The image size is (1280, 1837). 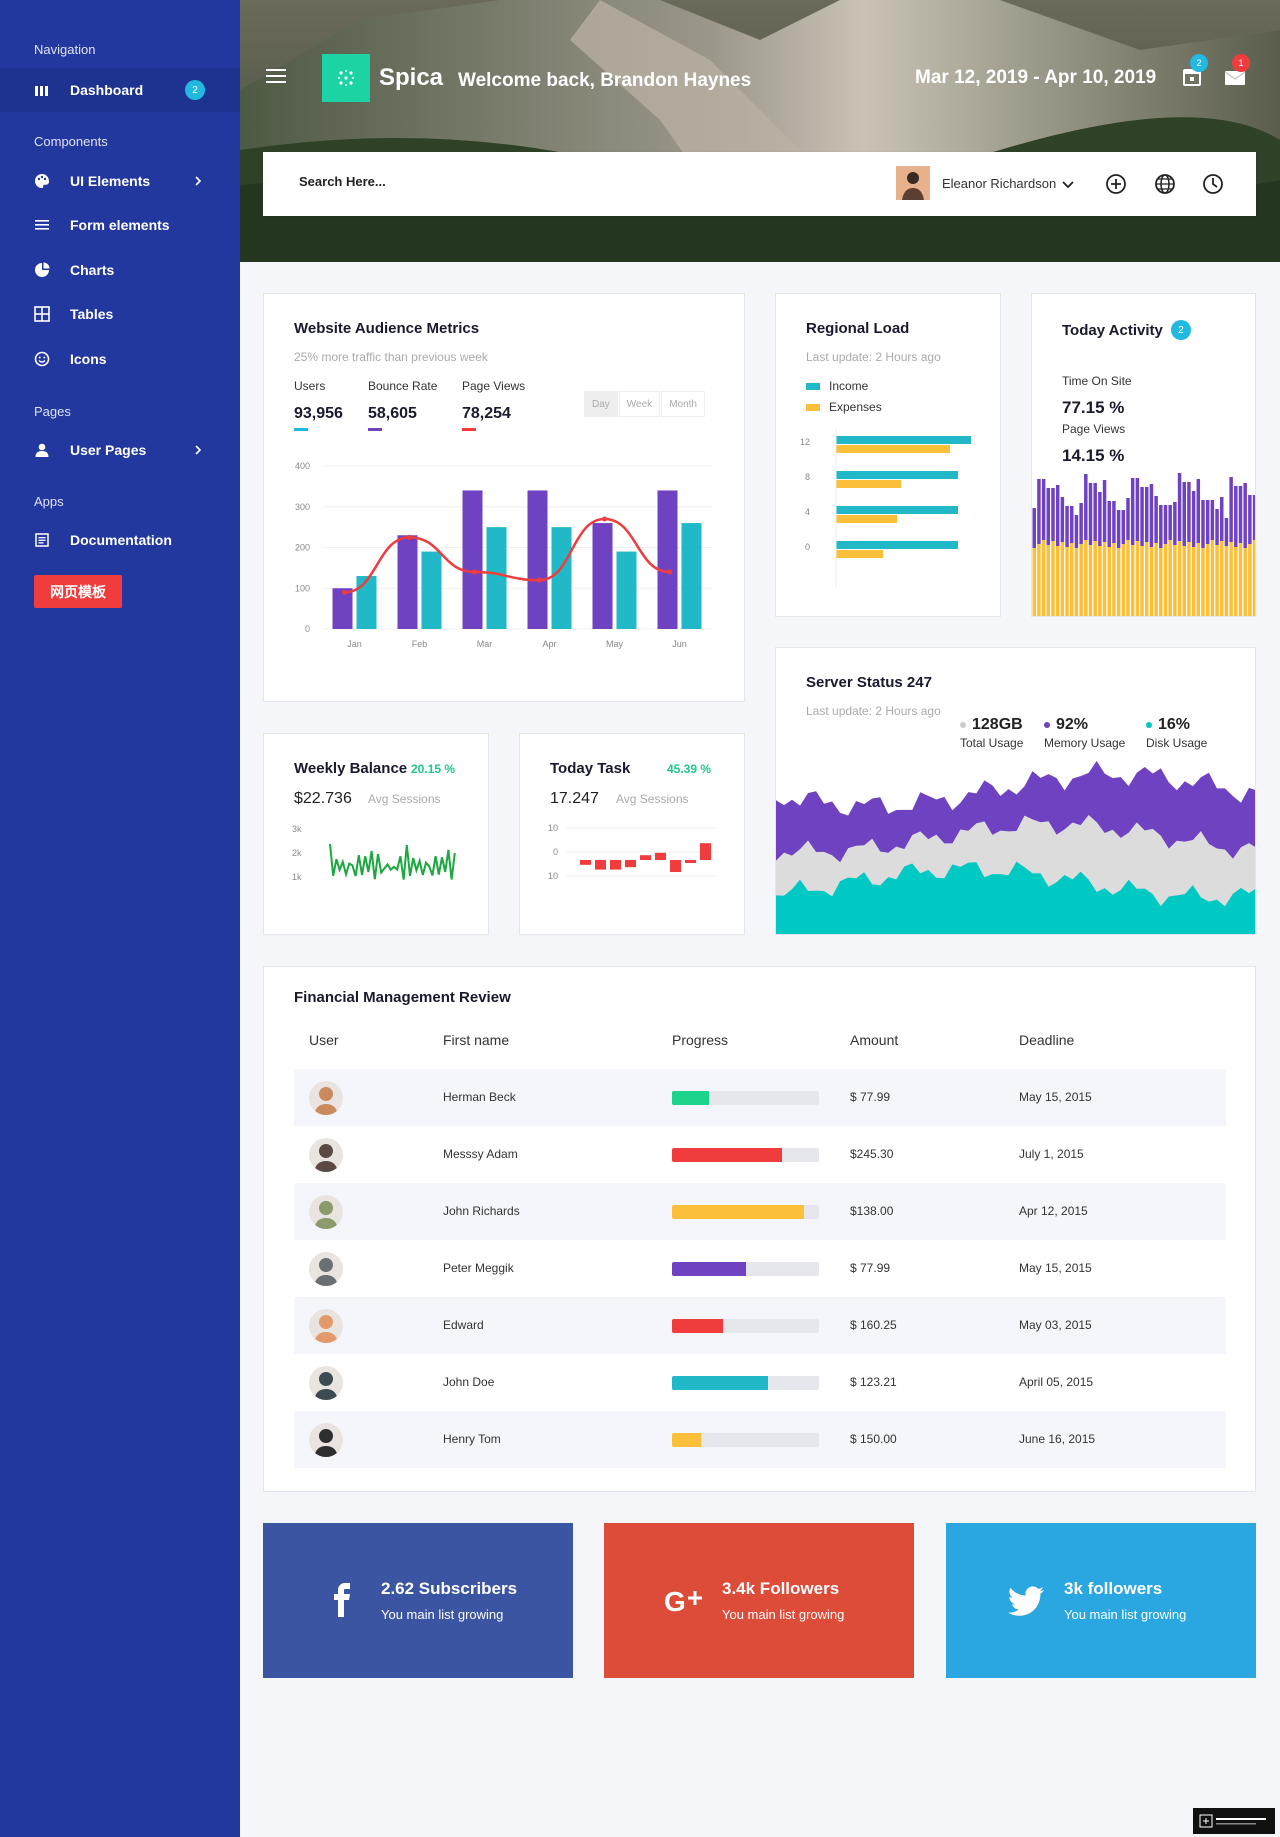 I want to click on sidebar-item-documentation: Documentation, so click(x=120, y=540).